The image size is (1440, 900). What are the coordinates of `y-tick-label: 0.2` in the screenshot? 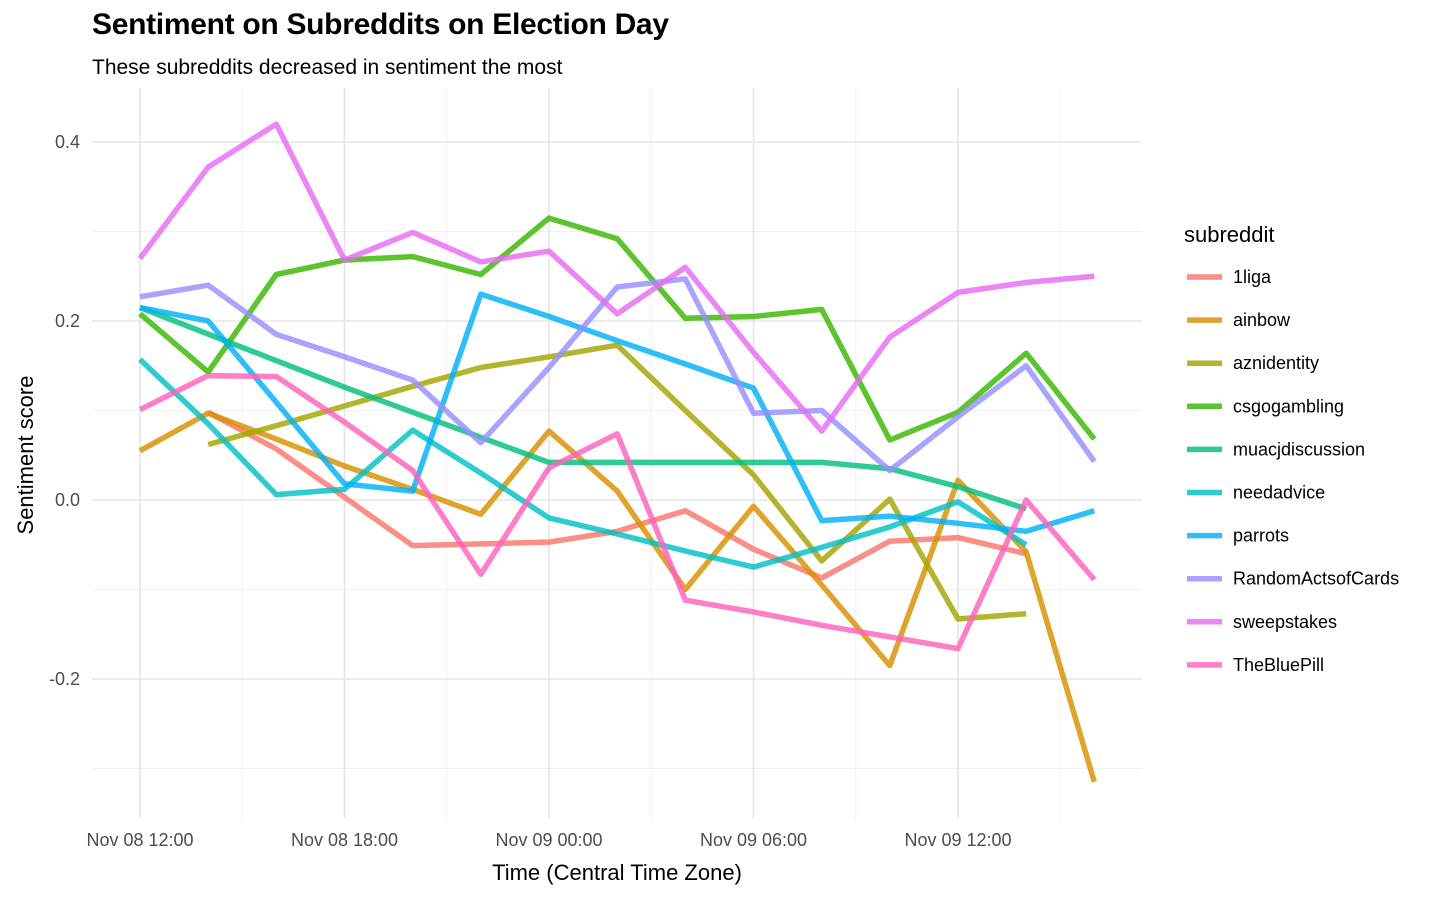 It's located at (67, 321).